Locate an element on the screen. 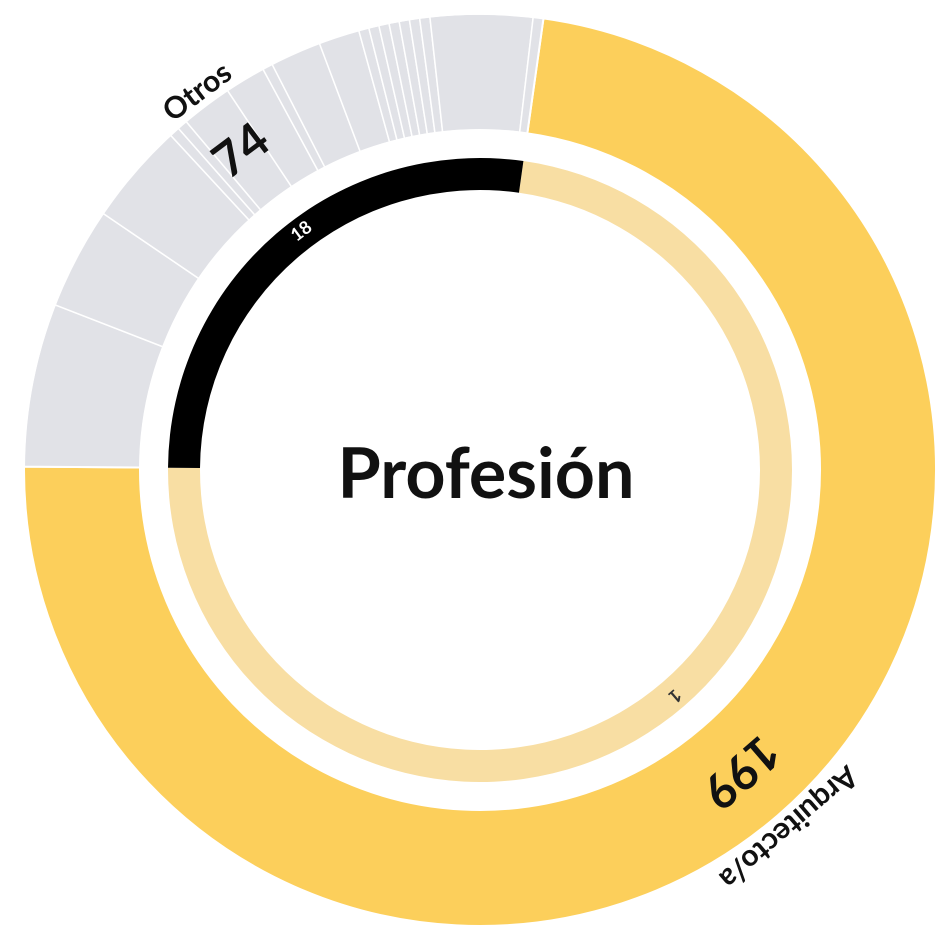  chart-title: Profesión is located at coordinates (486, 471).